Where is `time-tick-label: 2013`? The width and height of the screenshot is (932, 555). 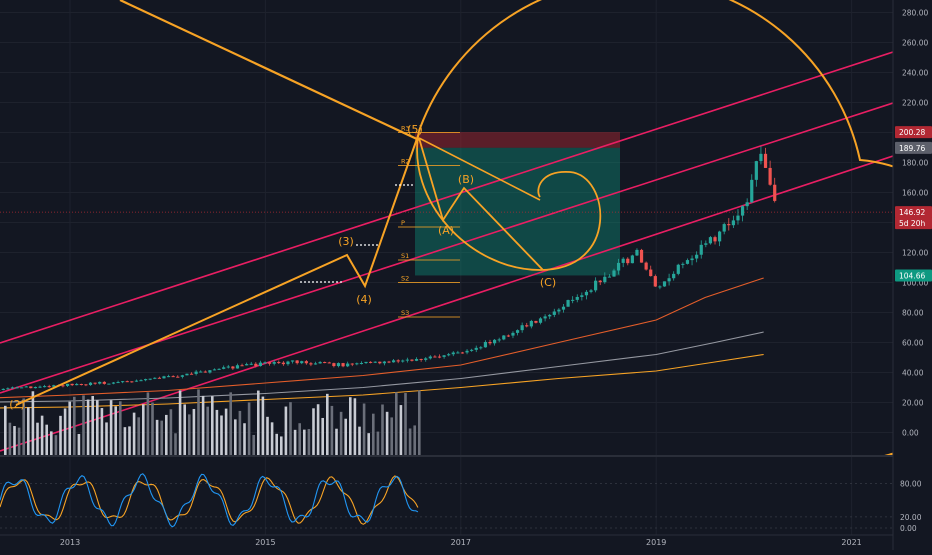
time-tick-label: 2013 is located at coordinates (70, 542).